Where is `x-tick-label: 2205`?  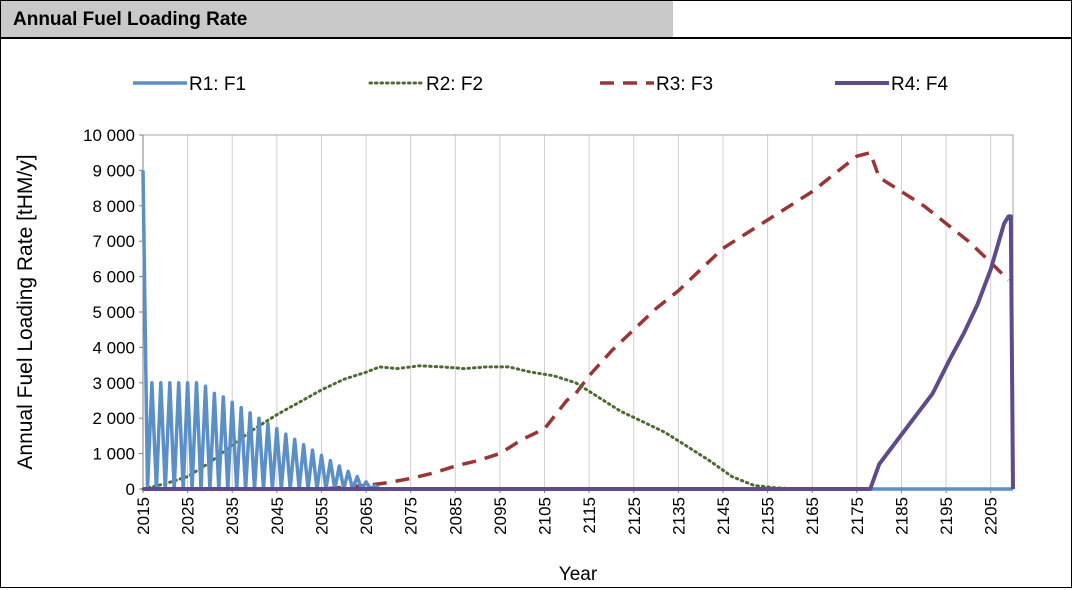 x-tick-label: 2205 is located at coordinates (991, 516).